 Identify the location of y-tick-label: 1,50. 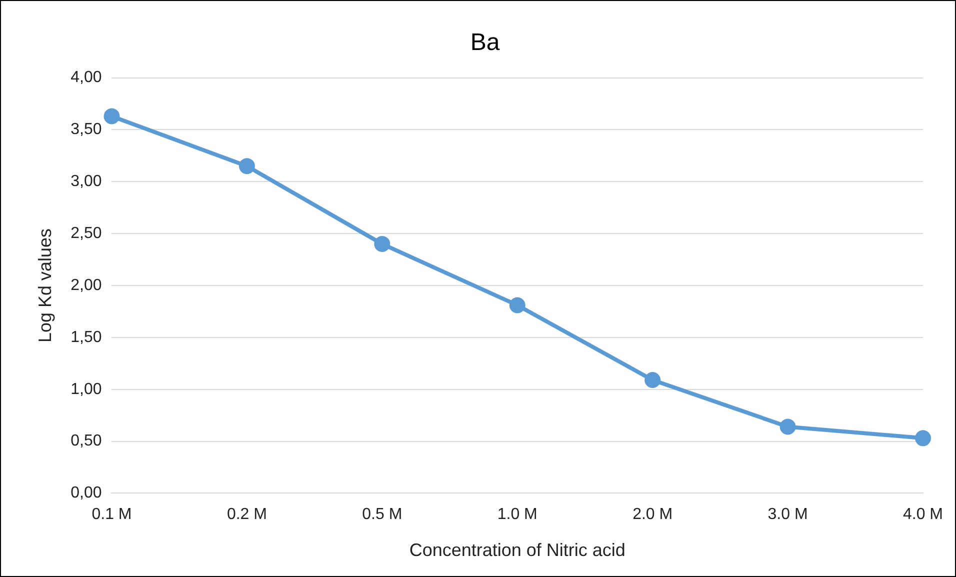
(86, 337).